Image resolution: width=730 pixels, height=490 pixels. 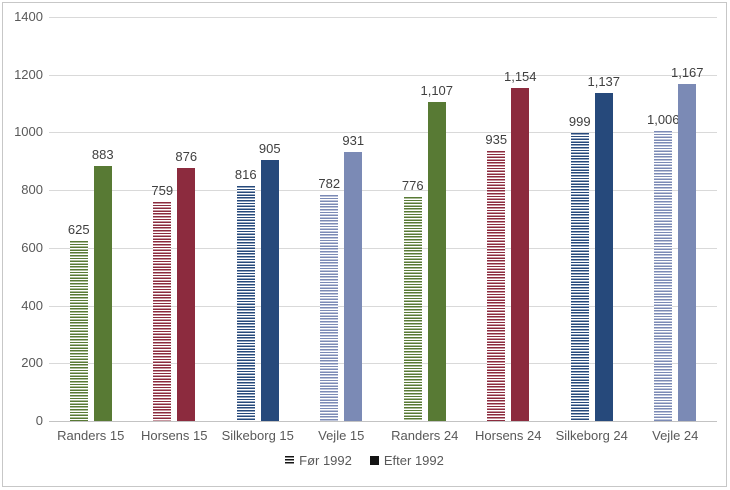 I want to click on x-axis-category-label: Silkeborg 15, so click(x=257, y=435).